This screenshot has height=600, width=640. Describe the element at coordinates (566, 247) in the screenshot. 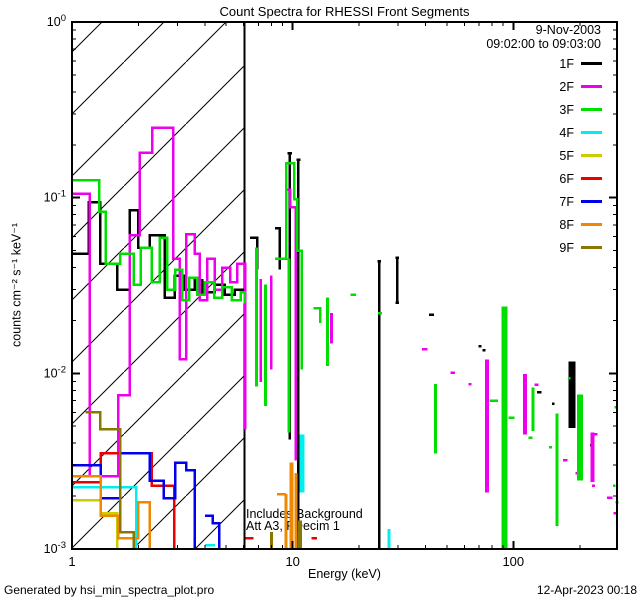

I see `legend-label-9F: 9F` at that location.